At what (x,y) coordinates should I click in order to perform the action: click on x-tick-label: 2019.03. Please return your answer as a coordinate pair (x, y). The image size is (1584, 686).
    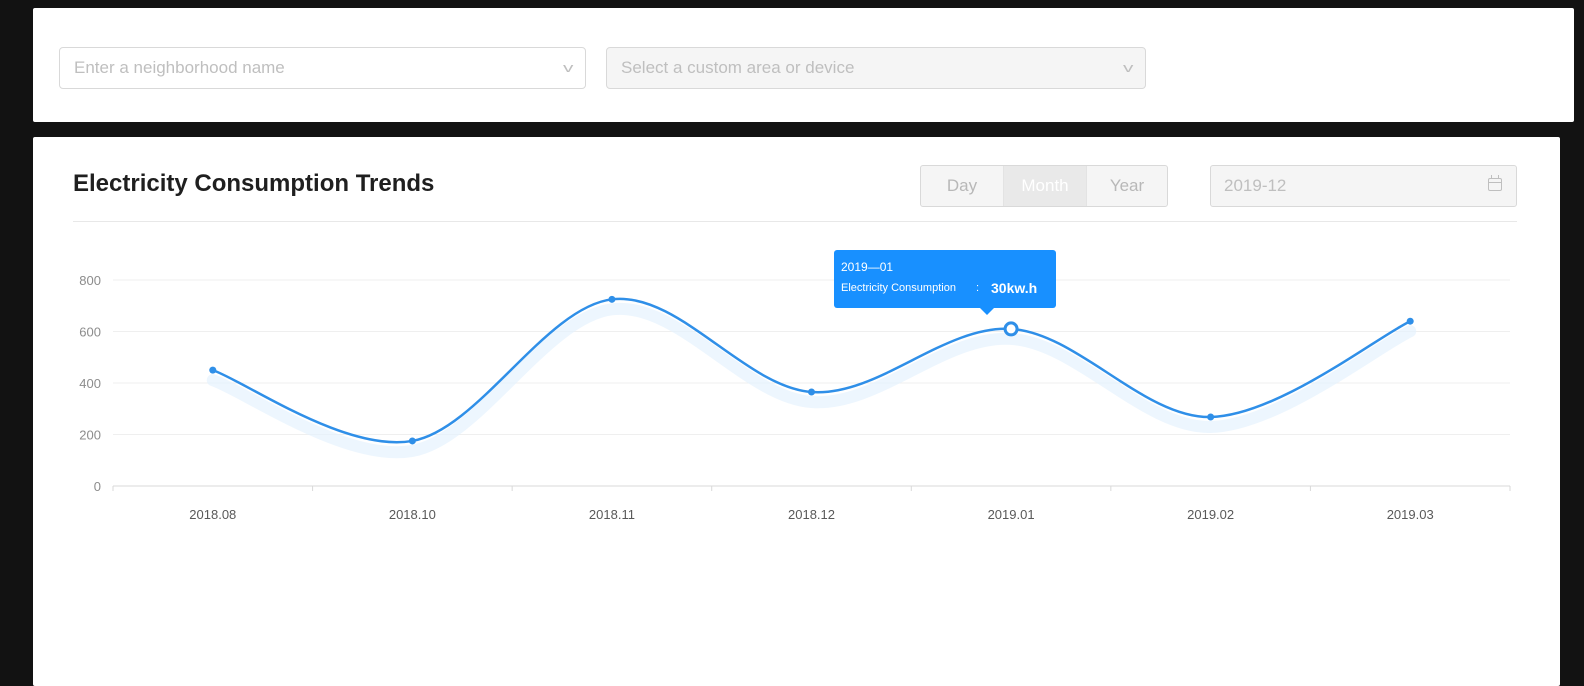
    Looking at the image, I should click on (1410, 514).